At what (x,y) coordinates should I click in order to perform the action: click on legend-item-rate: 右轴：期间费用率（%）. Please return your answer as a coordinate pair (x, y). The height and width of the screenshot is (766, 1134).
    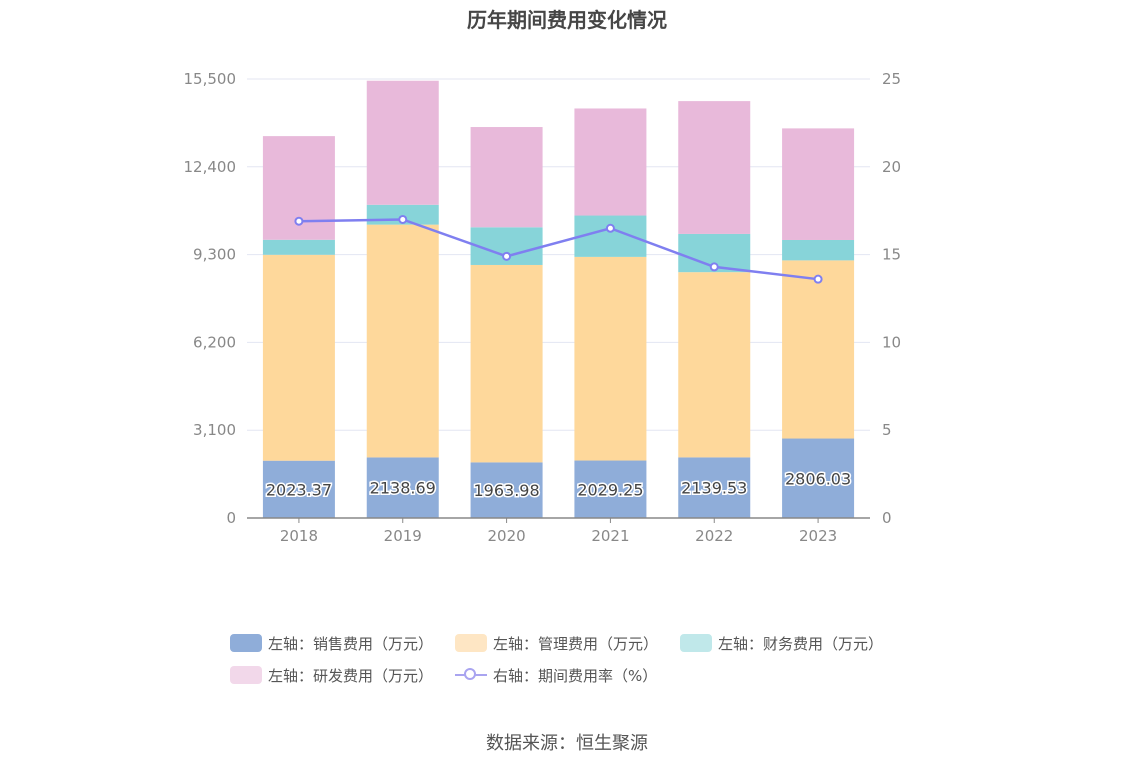
    Looking at the image, I should click on (556, 675).